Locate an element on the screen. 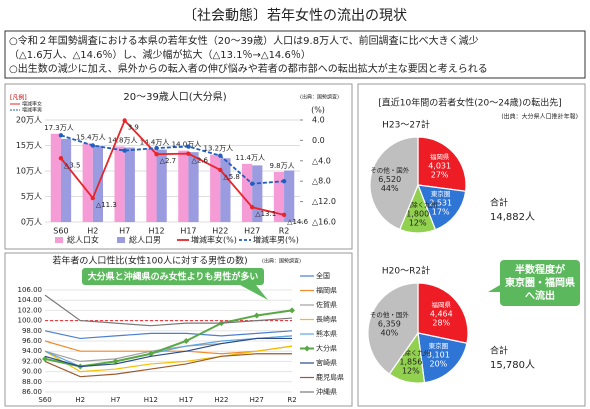  data-label: 3.9 is located at coordinates (133, 128).